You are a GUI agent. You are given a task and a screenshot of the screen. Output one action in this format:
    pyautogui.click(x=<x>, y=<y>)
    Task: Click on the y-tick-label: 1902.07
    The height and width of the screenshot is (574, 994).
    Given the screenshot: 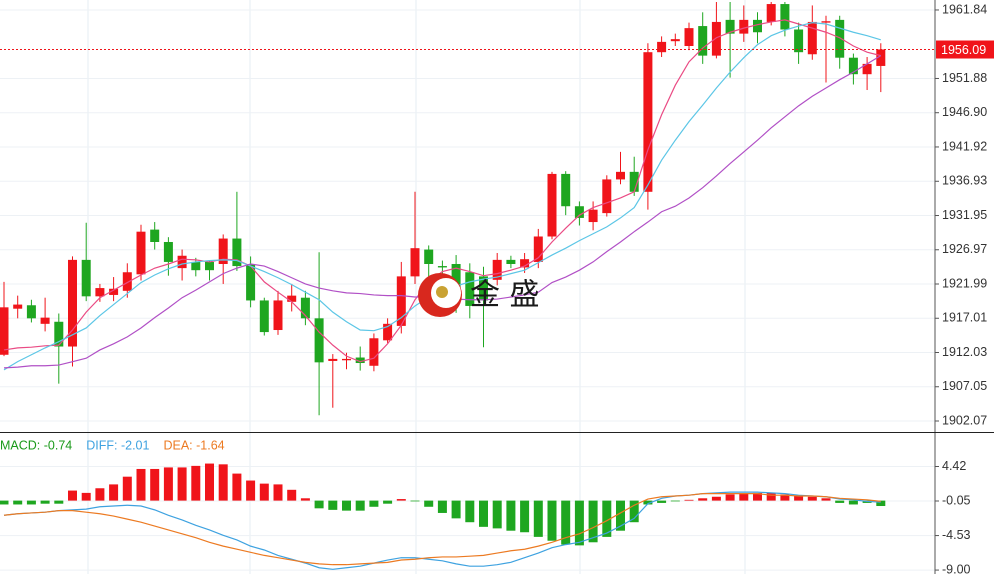 What is the action you would take?
    pyautogui.click(x=964, y=420)
    